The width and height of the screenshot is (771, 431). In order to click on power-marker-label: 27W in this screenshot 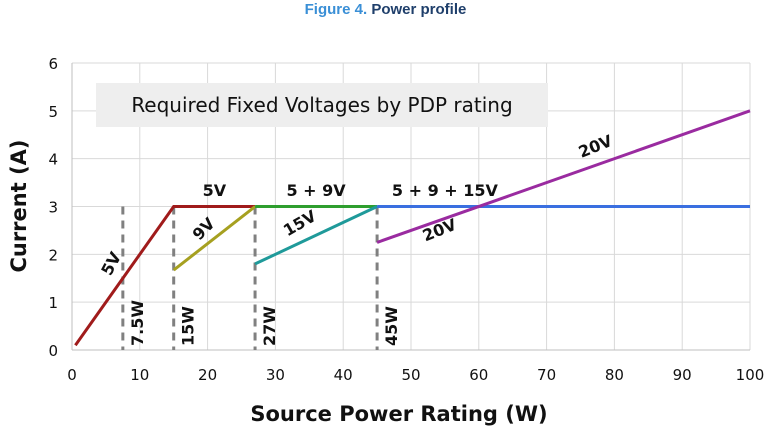, I will do `click(269, 326)`.